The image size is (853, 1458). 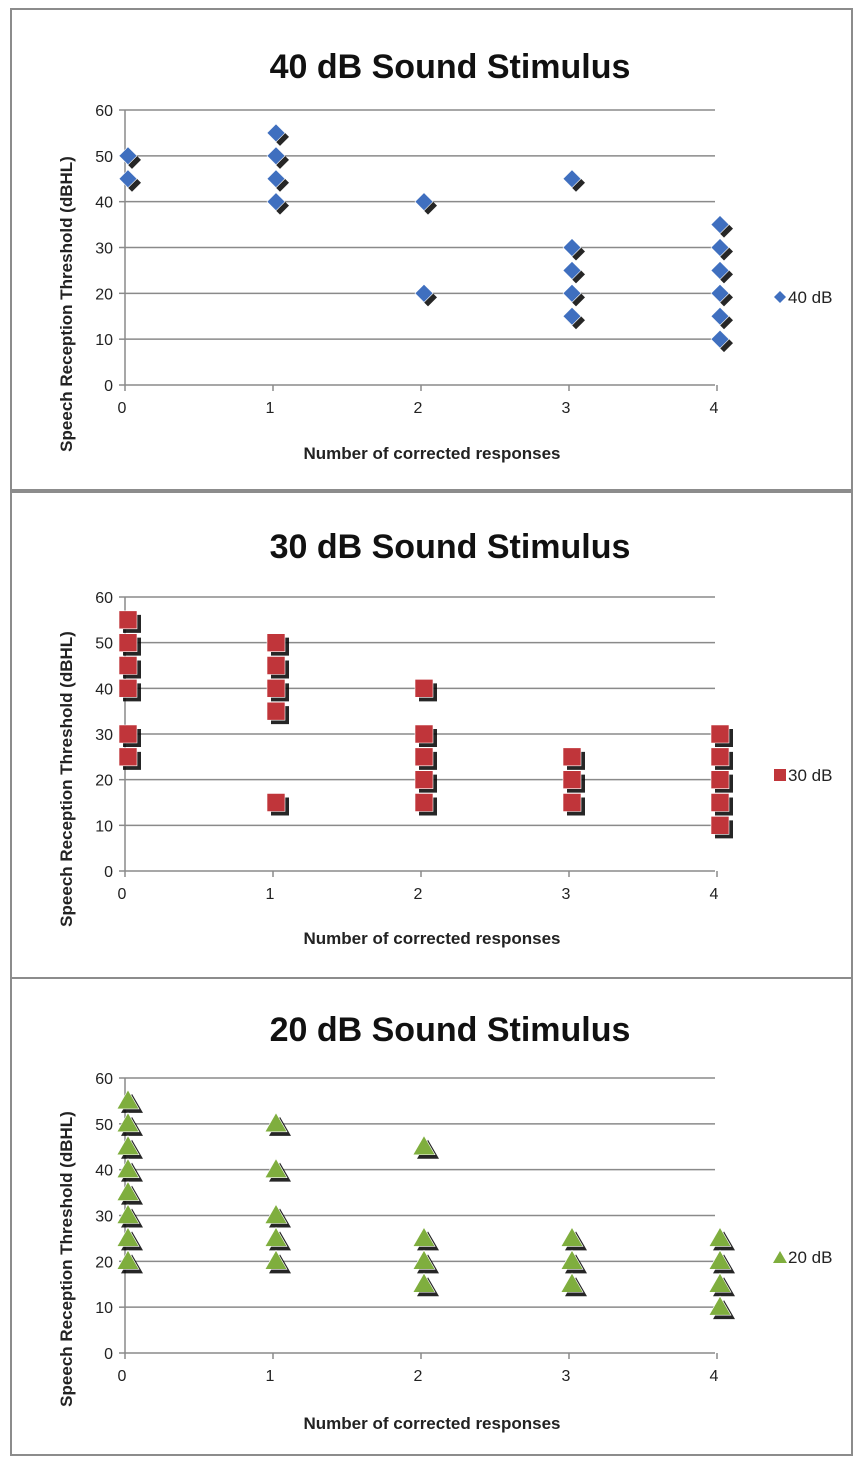 What do you see at coordinates (810, 1257) in the screenshot?
I see `legend-label: 20 dB` at bounding box center [810, 1257].